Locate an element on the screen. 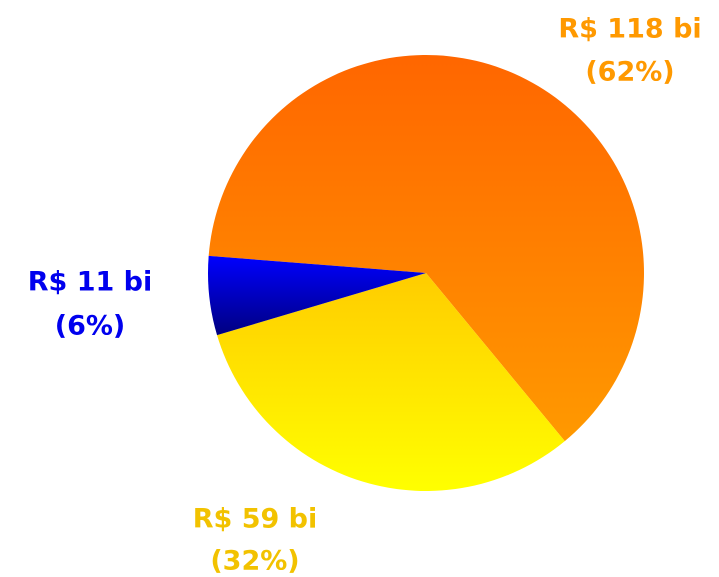  pie-slice is located at coordinates (317, 295).